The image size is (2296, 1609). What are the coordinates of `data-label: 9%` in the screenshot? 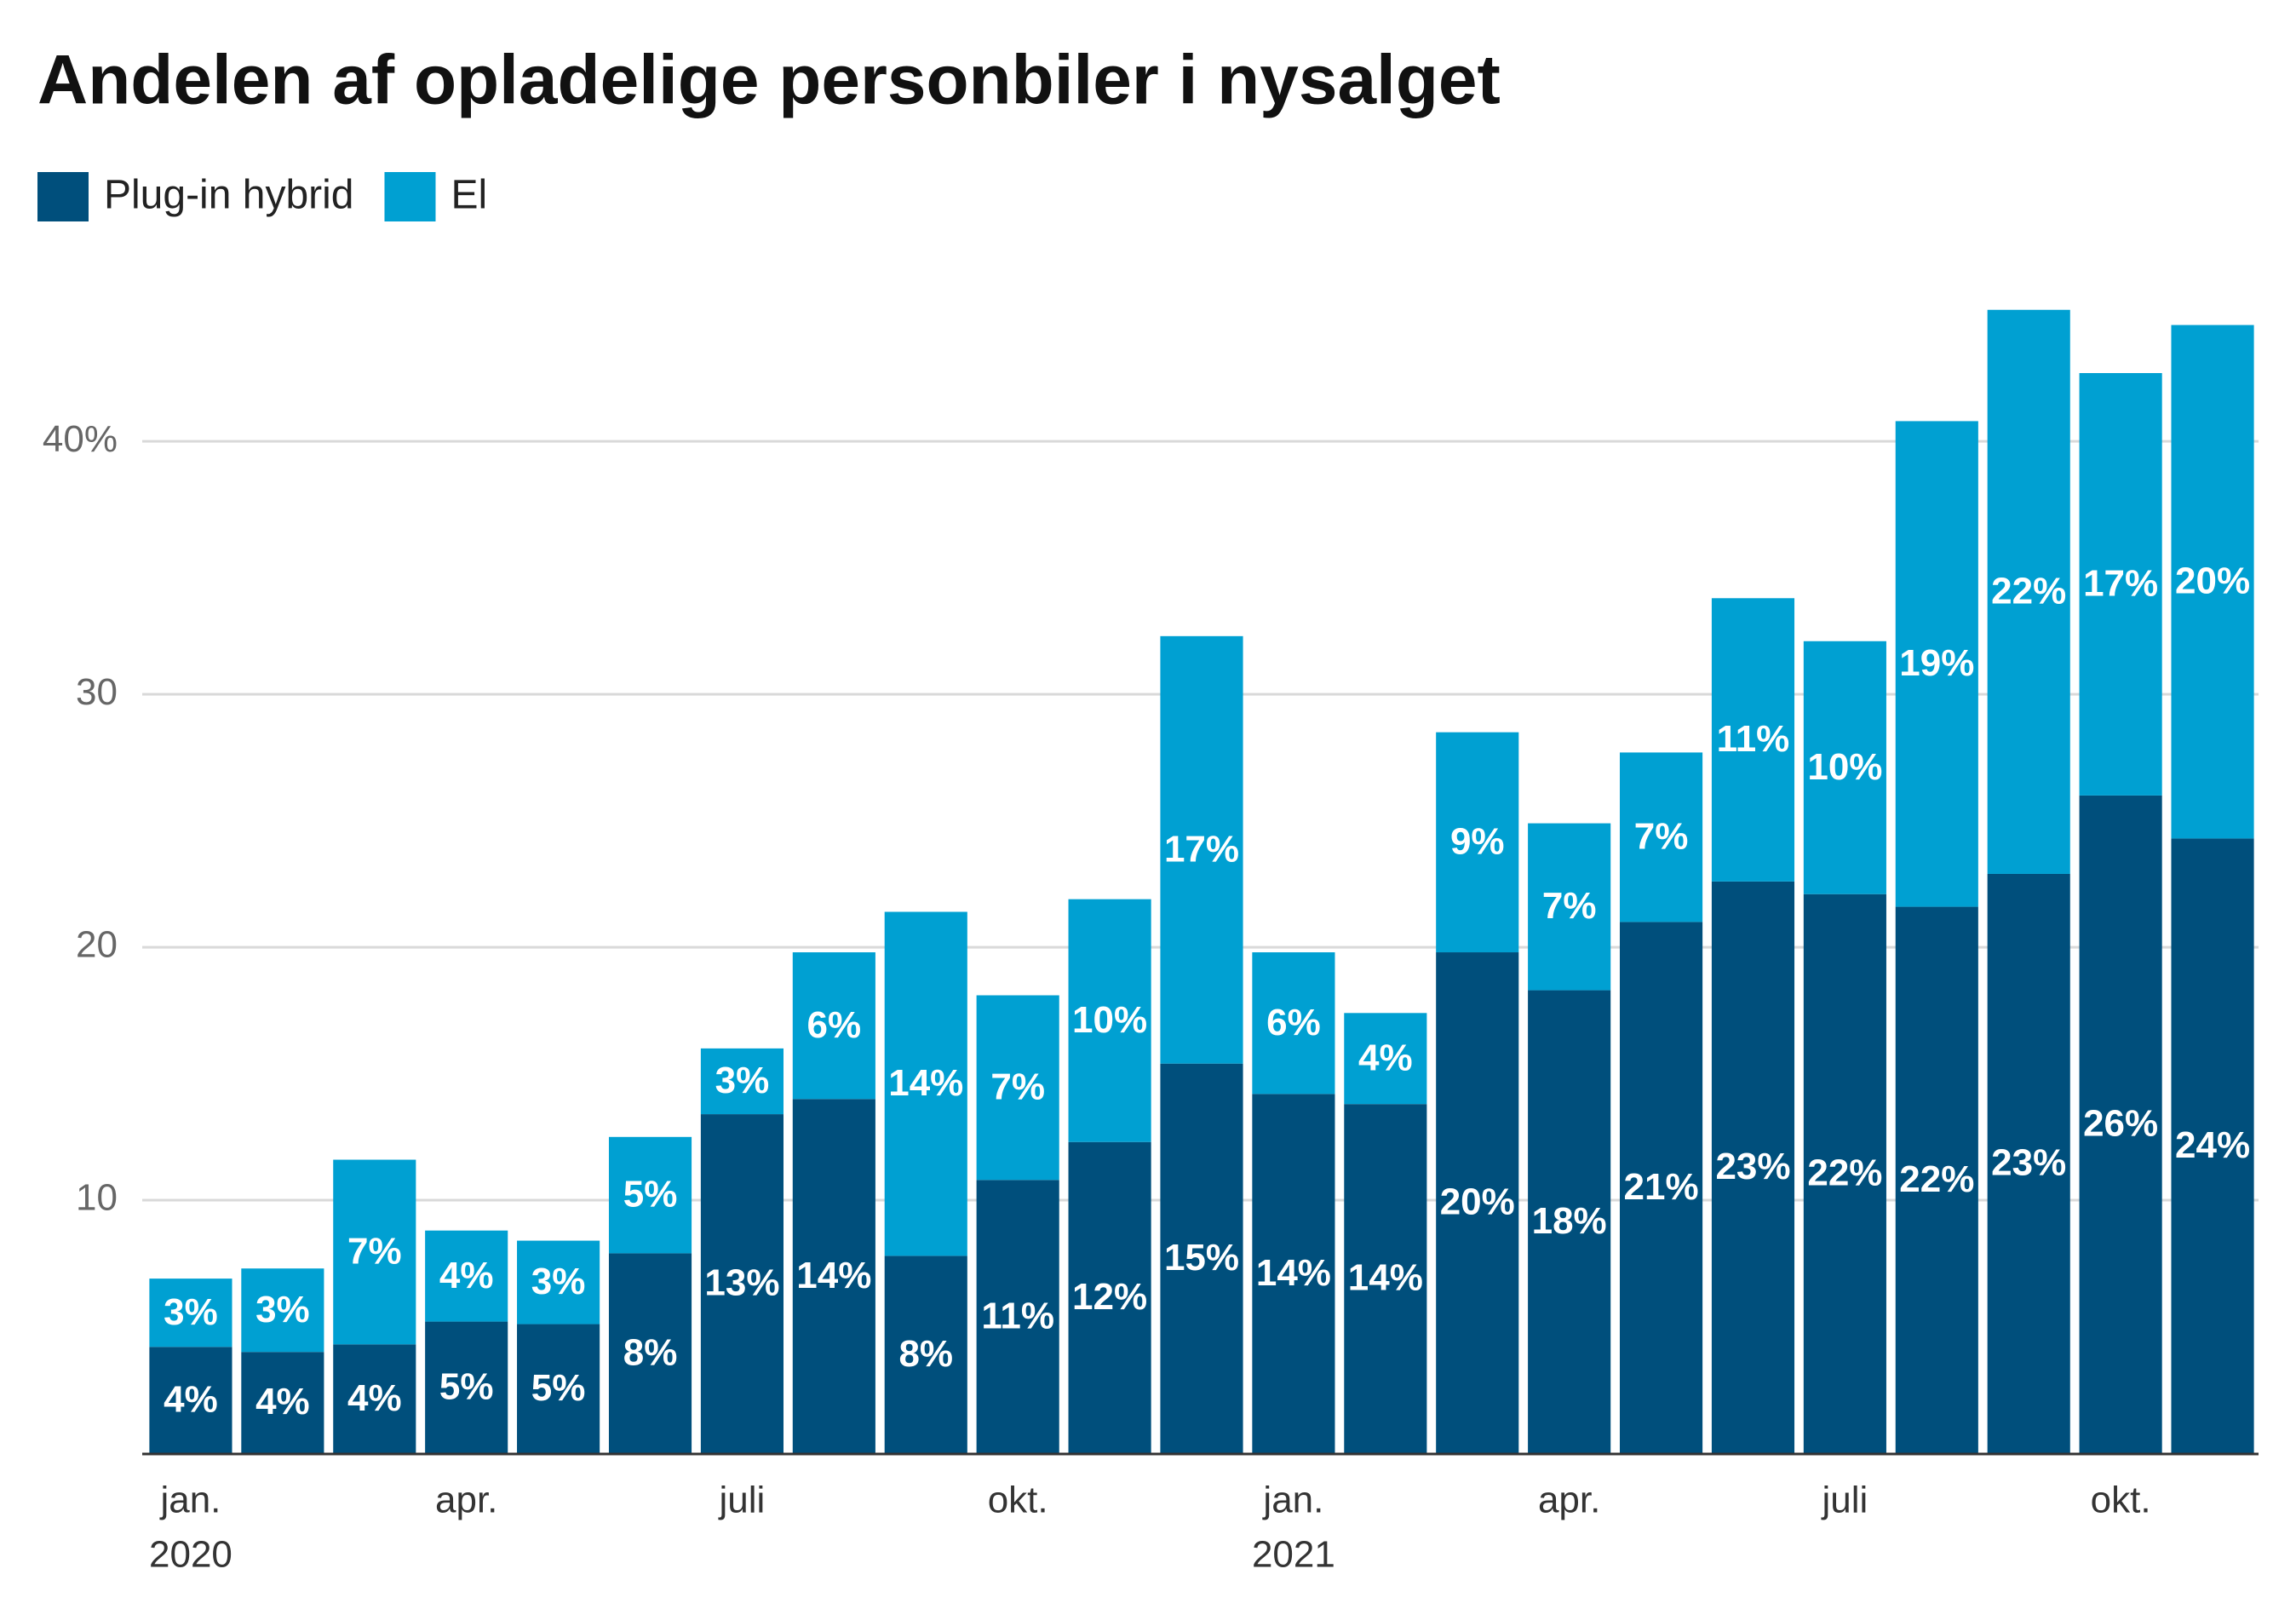 It's located at (1477, 841).